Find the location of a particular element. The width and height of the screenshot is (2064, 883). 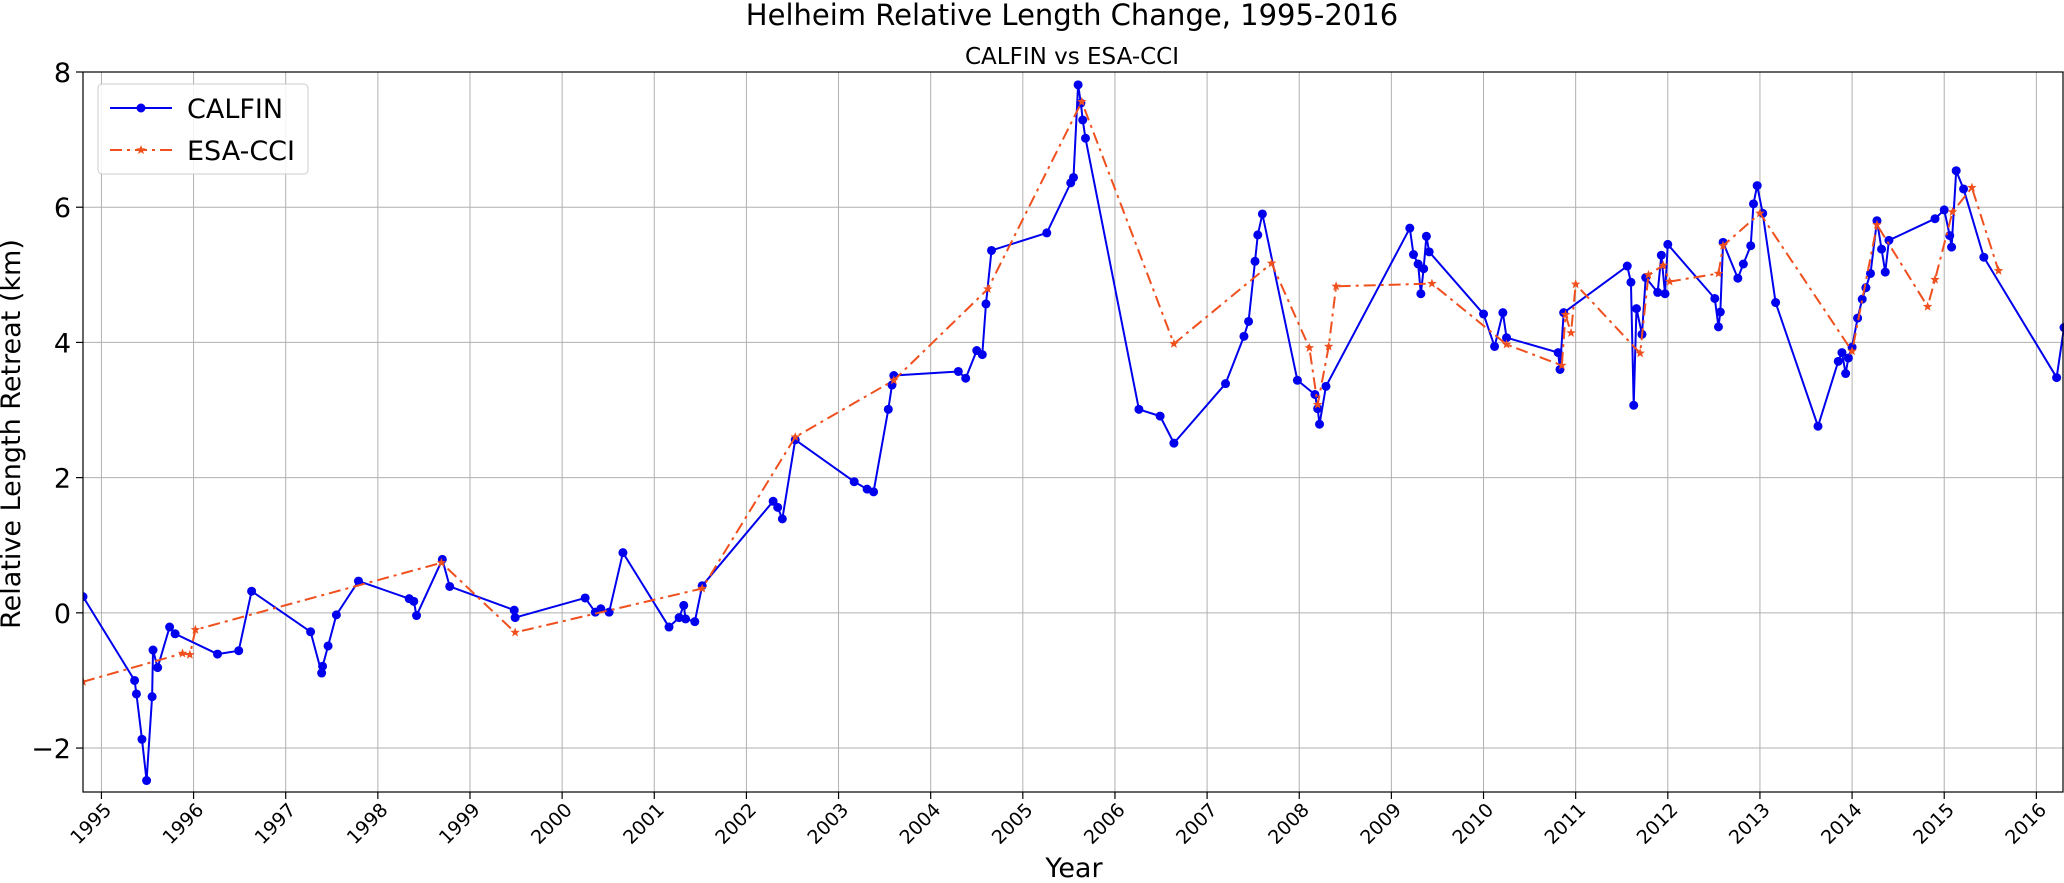

x-tick-label: 2005 is located at coordinates (1013, 824).